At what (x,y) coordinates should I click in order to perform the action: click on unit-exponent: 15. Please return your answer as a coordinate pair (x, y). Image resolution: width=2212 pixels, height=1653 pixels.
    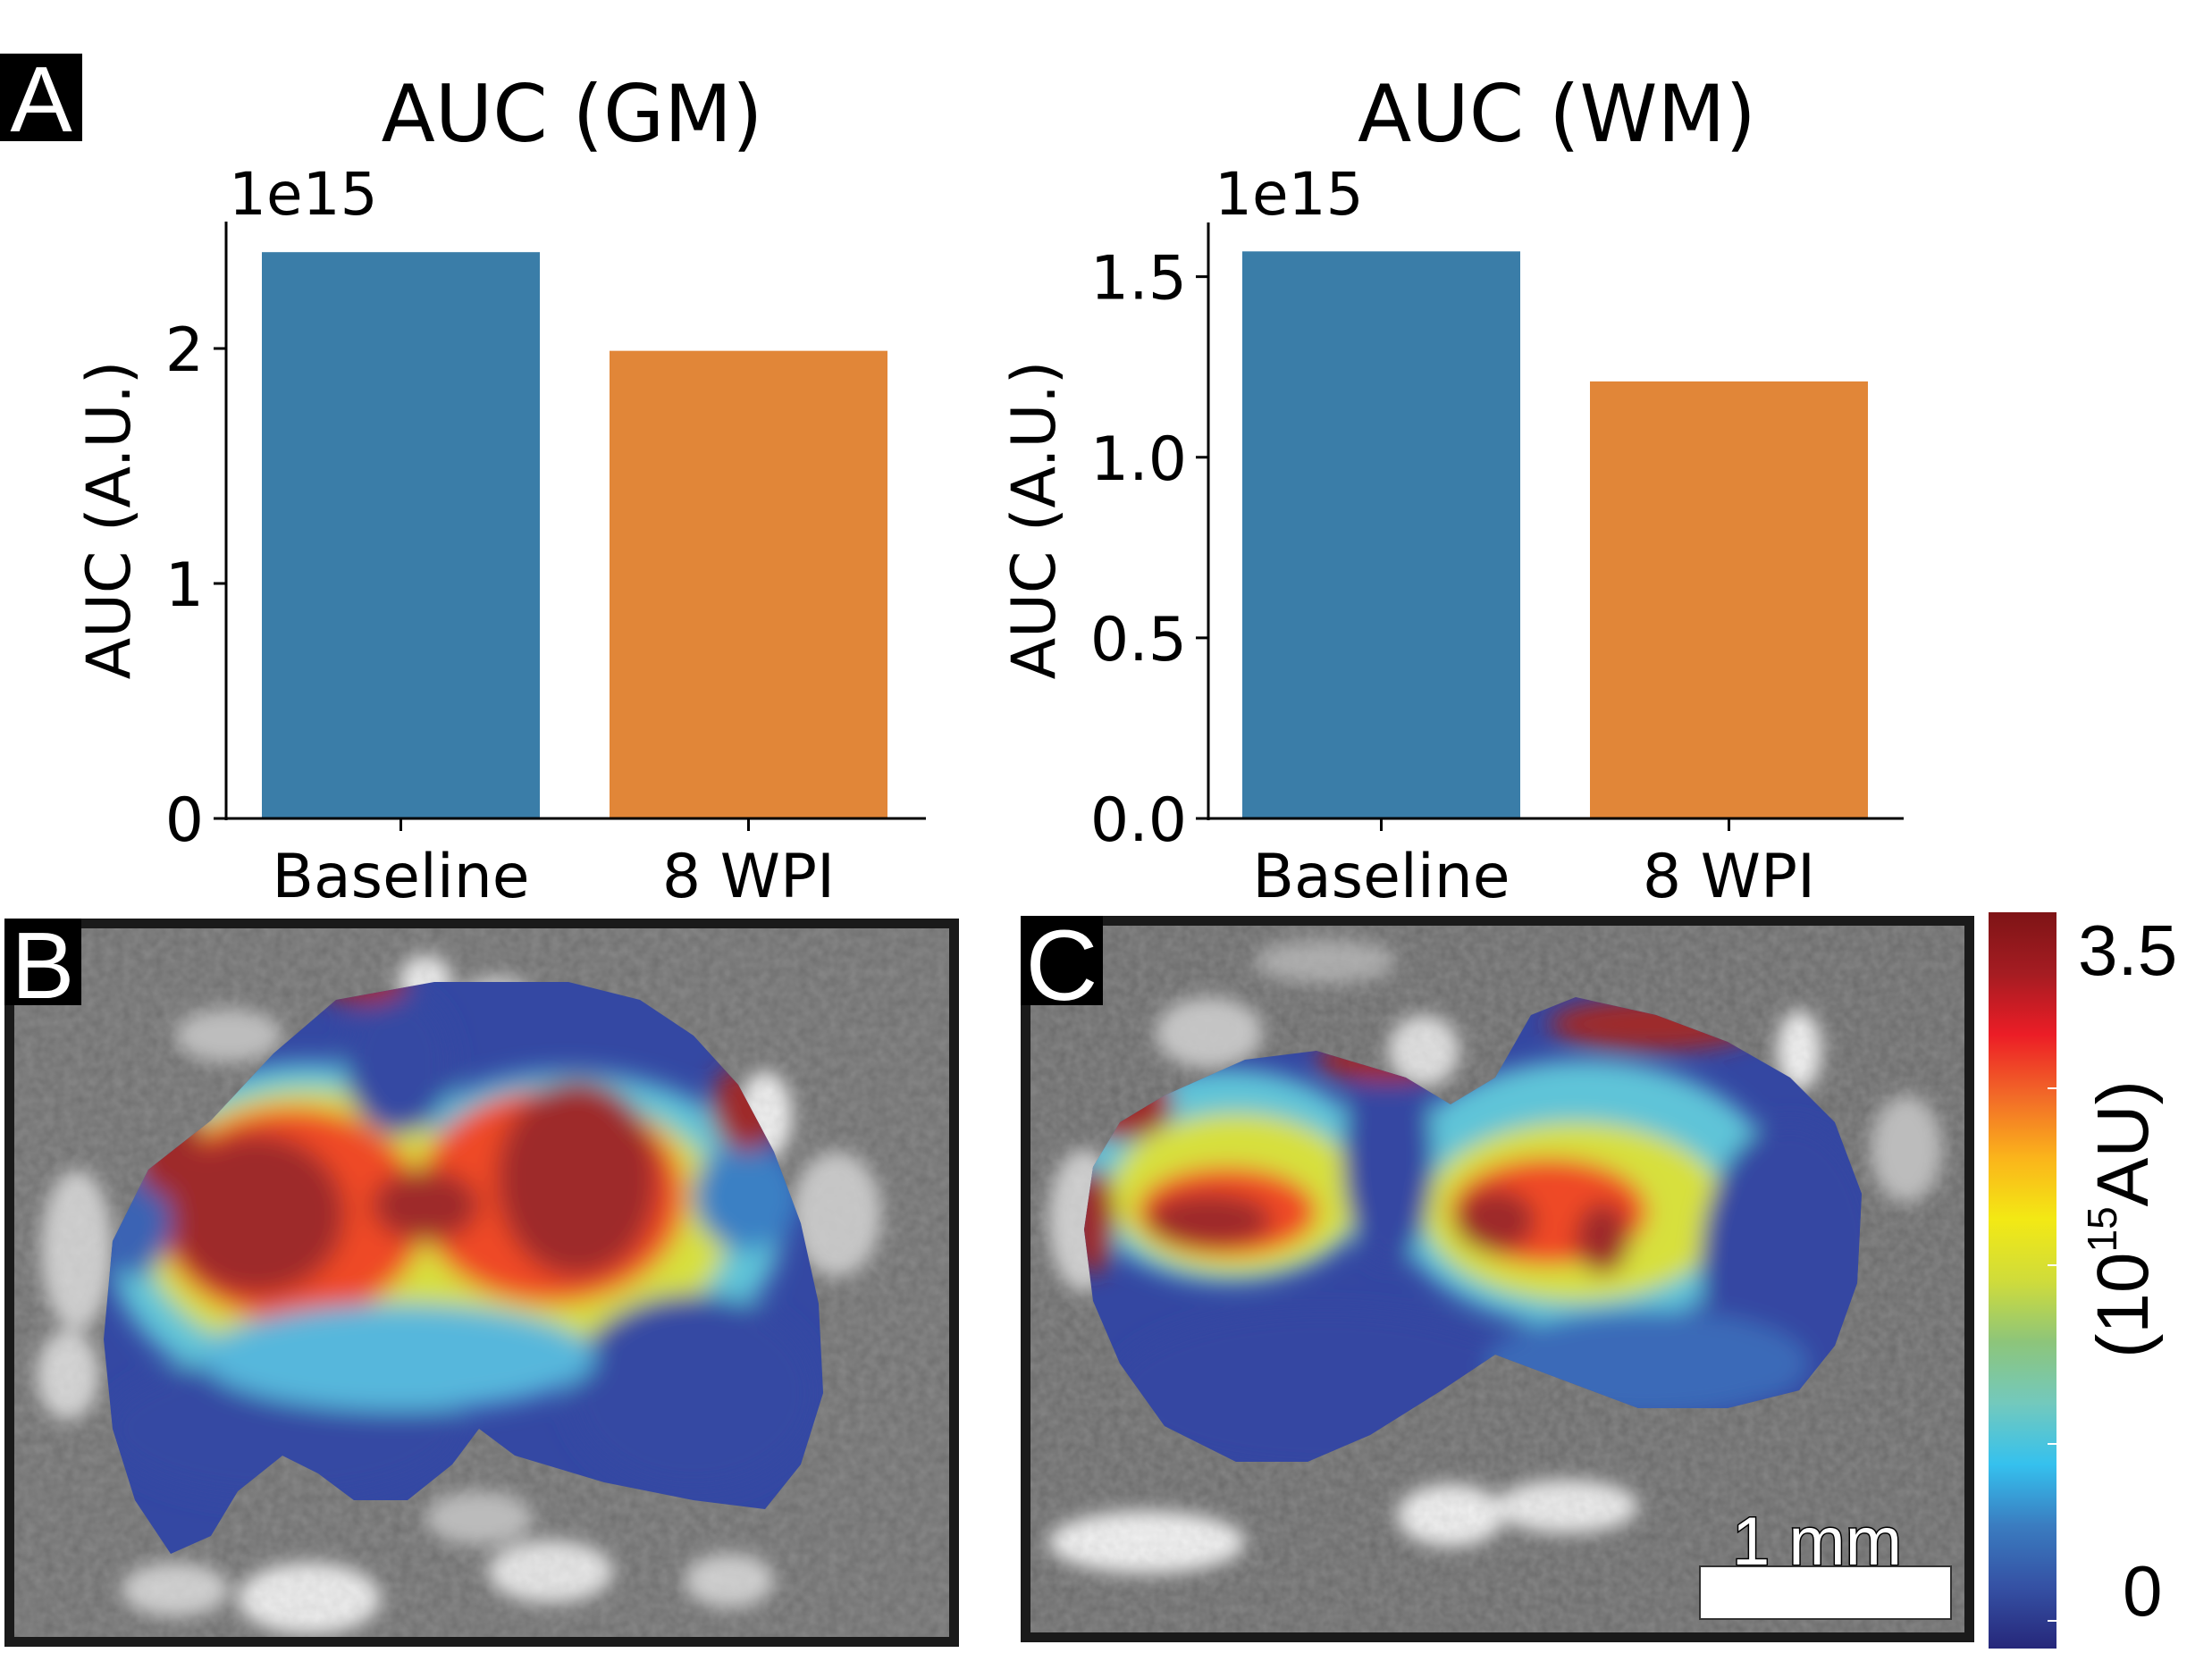
    Looking at the image, I should click on (2102, 1229).